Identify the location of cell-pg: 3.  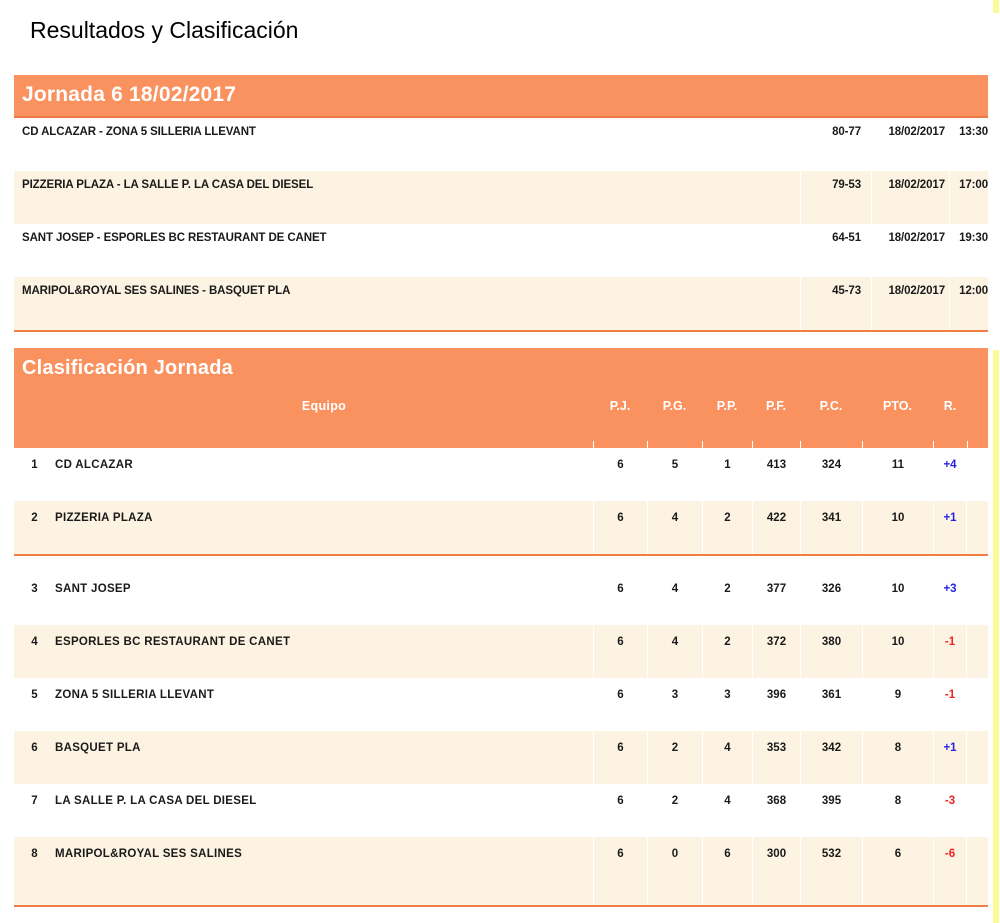
(674, 704).